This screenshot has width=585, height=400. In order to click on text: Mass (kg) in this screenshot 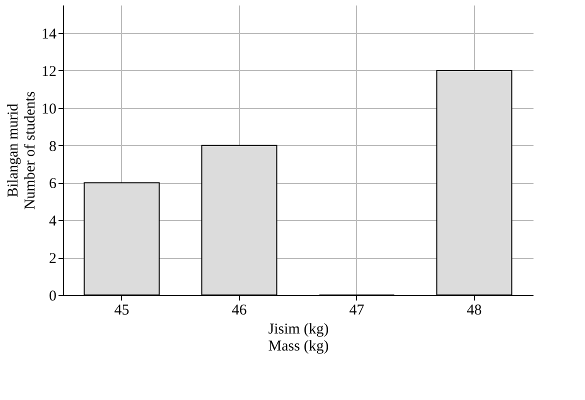, I will do `click(298, 346)`.